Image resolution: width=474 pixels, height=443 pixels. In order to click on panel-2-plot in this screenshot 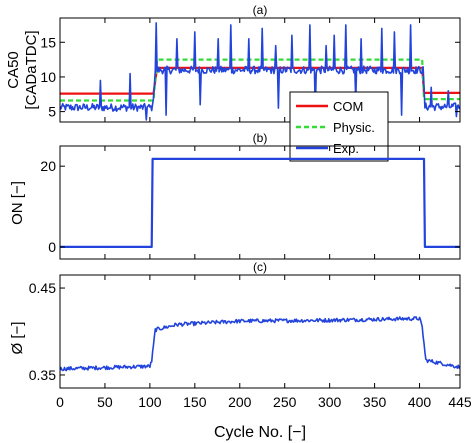, I will do `click(260, 344)`.